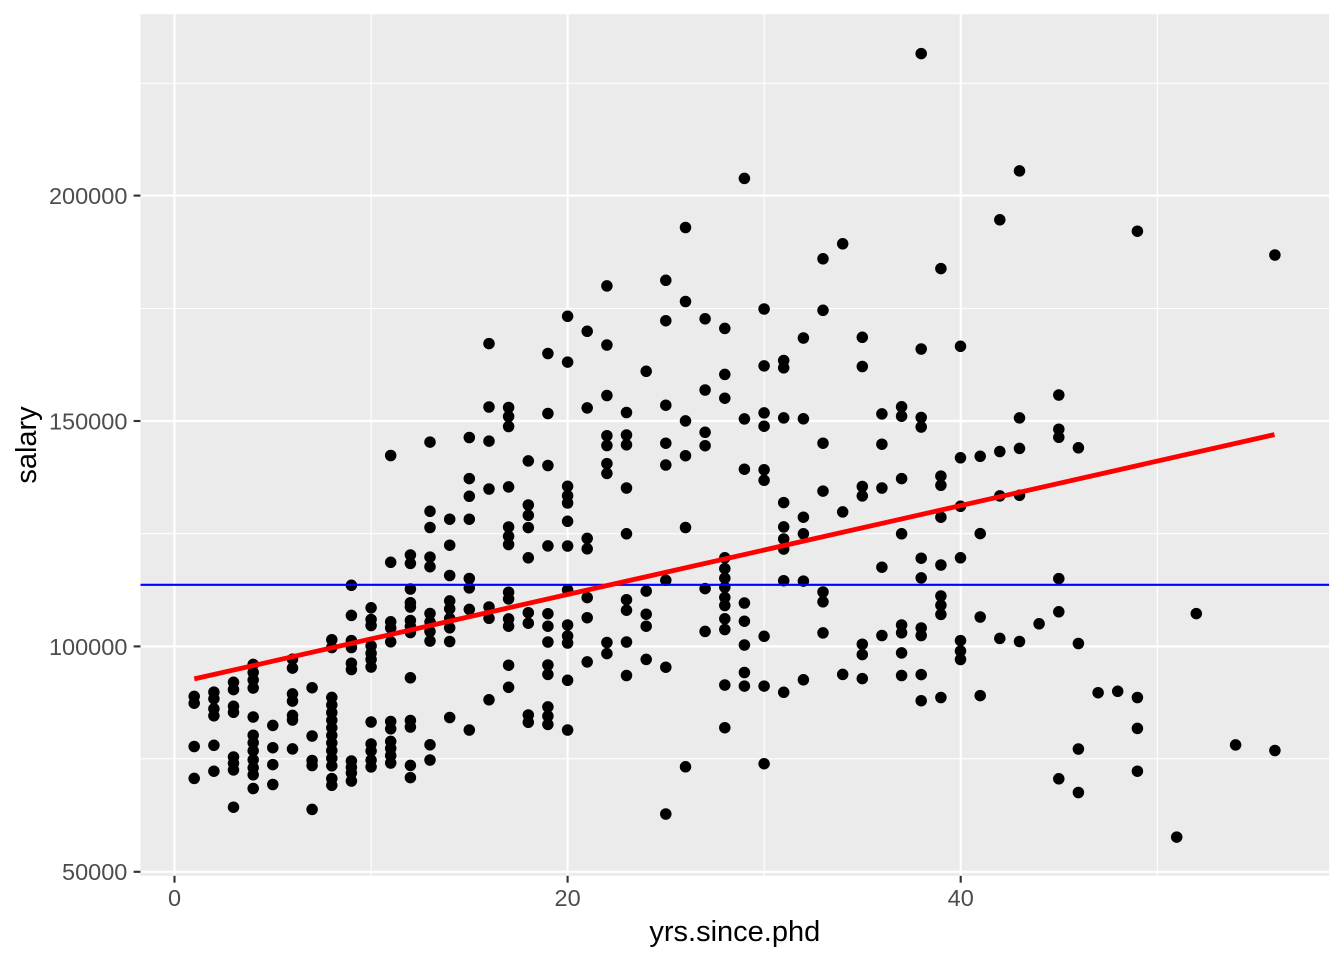  Describe the element at coordinates (88, 647) in the screenshot. I see `svg-text: 100000` at that location.